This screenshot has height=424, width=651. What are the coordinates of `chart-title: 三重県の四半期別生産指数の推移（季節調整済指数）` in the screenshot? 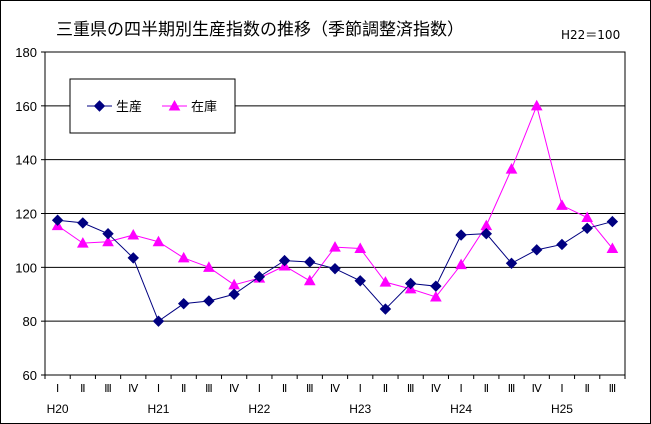 It's located at (260, 30).